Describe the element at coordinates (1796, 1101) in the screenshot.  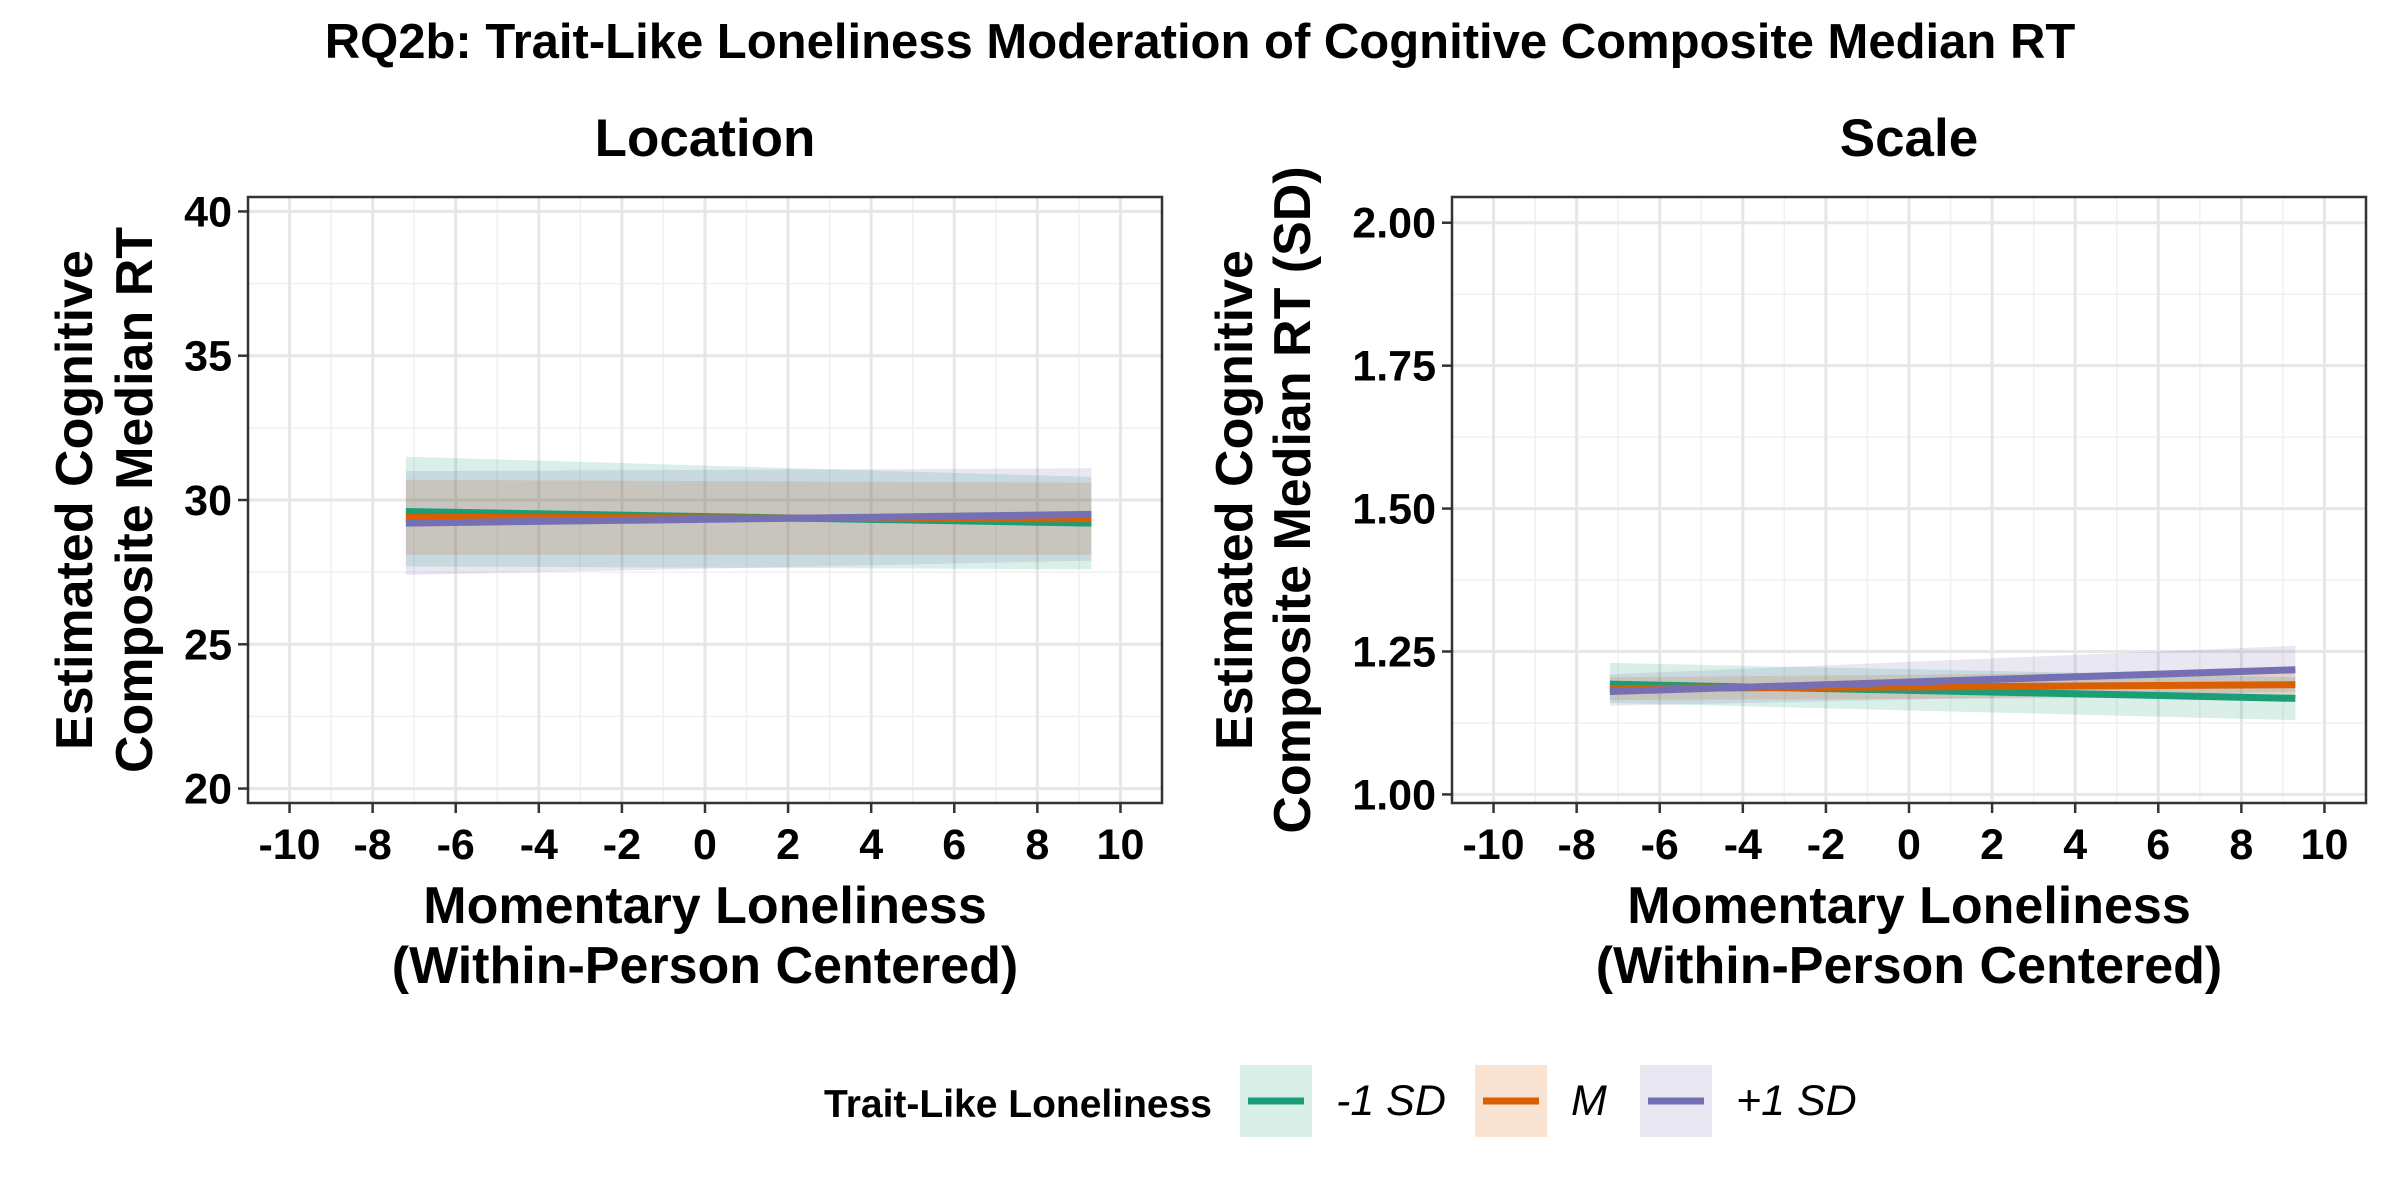
I see `legend-label: +1 SD` at that location.